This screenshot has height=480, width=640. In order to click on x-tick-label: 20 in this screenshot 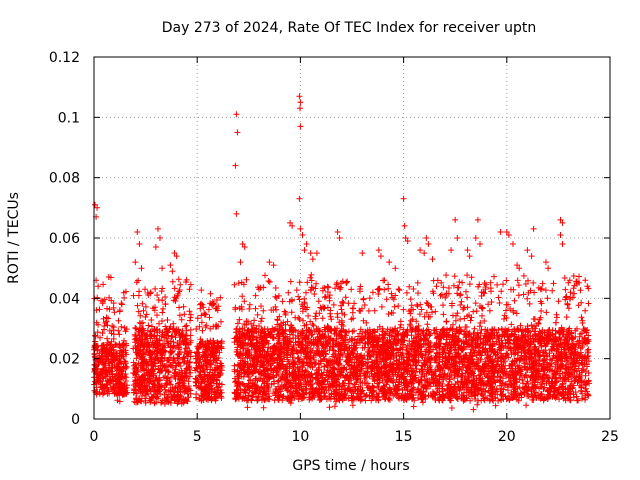, I will do `click(507, 437)`.